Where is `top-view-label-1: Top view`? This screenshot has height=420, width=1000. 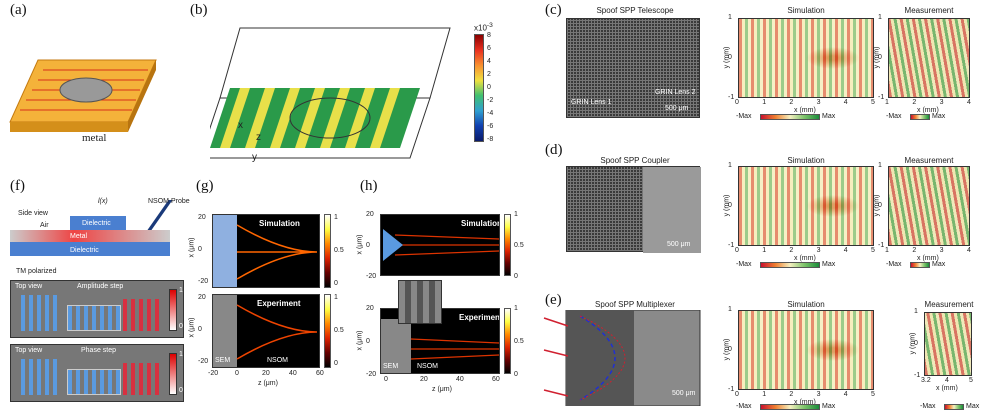 top-view-label-1: Top view is located at coordinates (29, 286).